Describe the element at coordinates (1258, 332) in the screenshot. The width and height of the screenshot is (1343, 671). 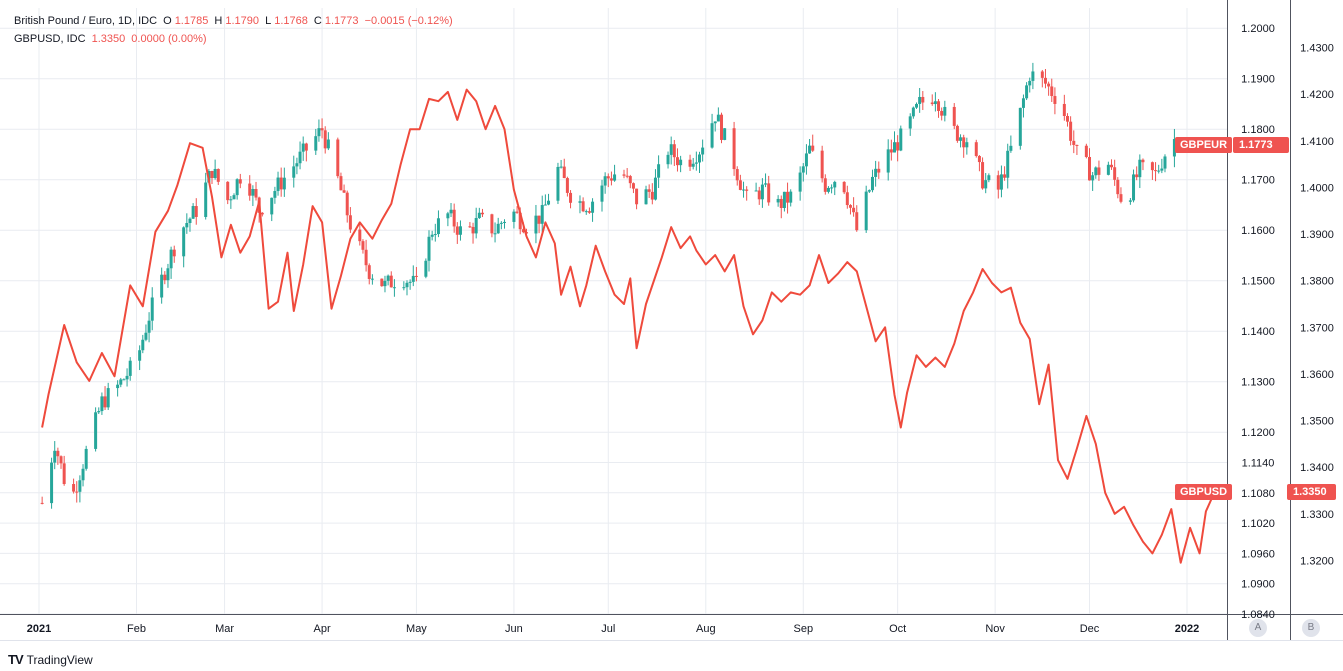
I see `left-axis-tick-label: 1.1400` at that location.